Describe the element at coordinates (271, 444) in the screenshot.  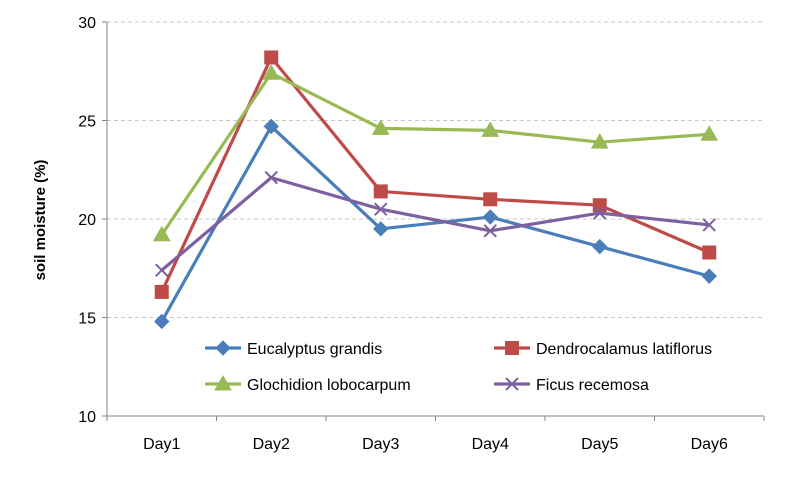
I see `x-tick-label: Day2` at that location.